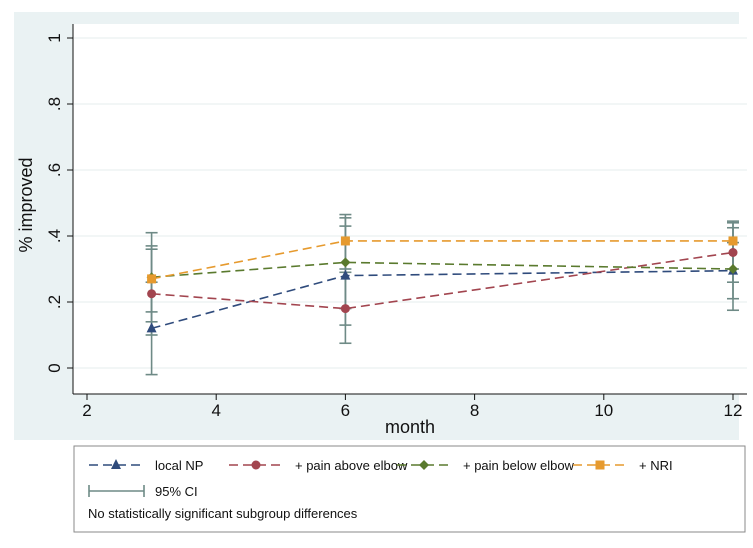  Describe the element at coordinates (26, 204) in the screenshot. I see `y-axis-title: % improved` at that location.